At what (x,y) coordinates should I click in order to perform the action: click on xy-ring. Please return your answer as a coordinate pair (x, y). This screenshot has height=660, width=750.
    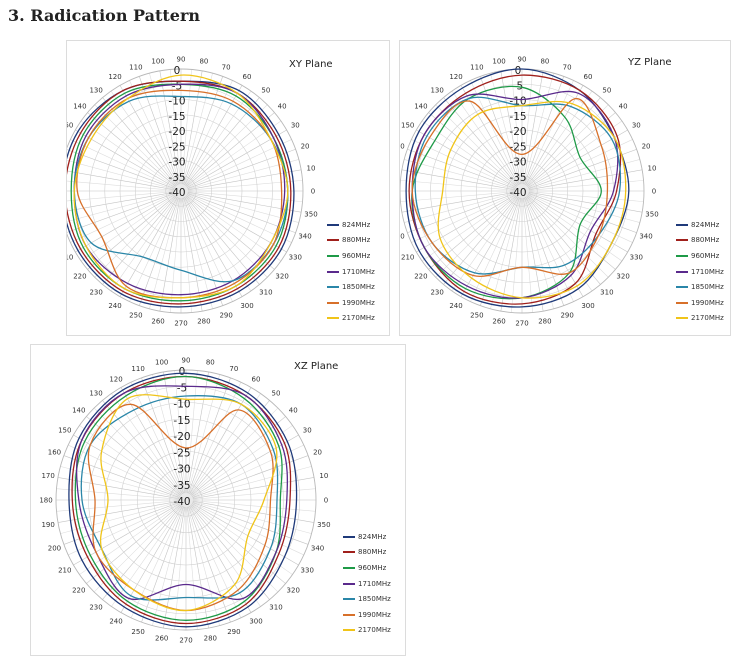
    Looking at the image, I should click on (181, 191).